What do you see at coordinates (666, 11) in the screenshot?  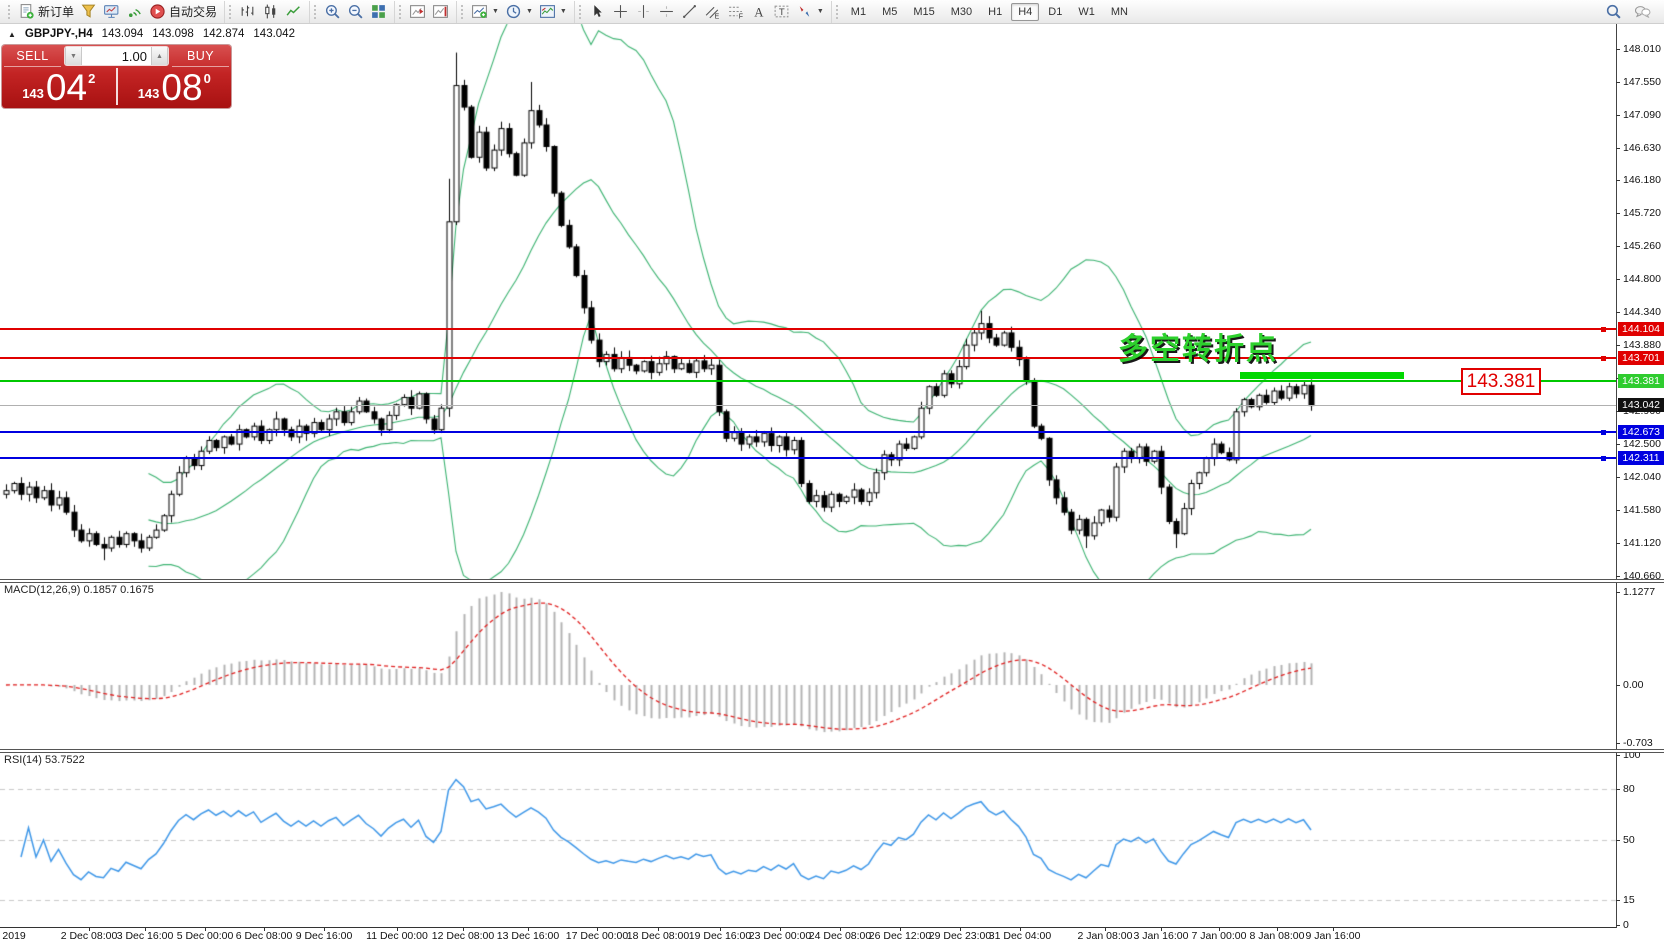 I see `horizontal-line-button` at bounding box center [666, 11].